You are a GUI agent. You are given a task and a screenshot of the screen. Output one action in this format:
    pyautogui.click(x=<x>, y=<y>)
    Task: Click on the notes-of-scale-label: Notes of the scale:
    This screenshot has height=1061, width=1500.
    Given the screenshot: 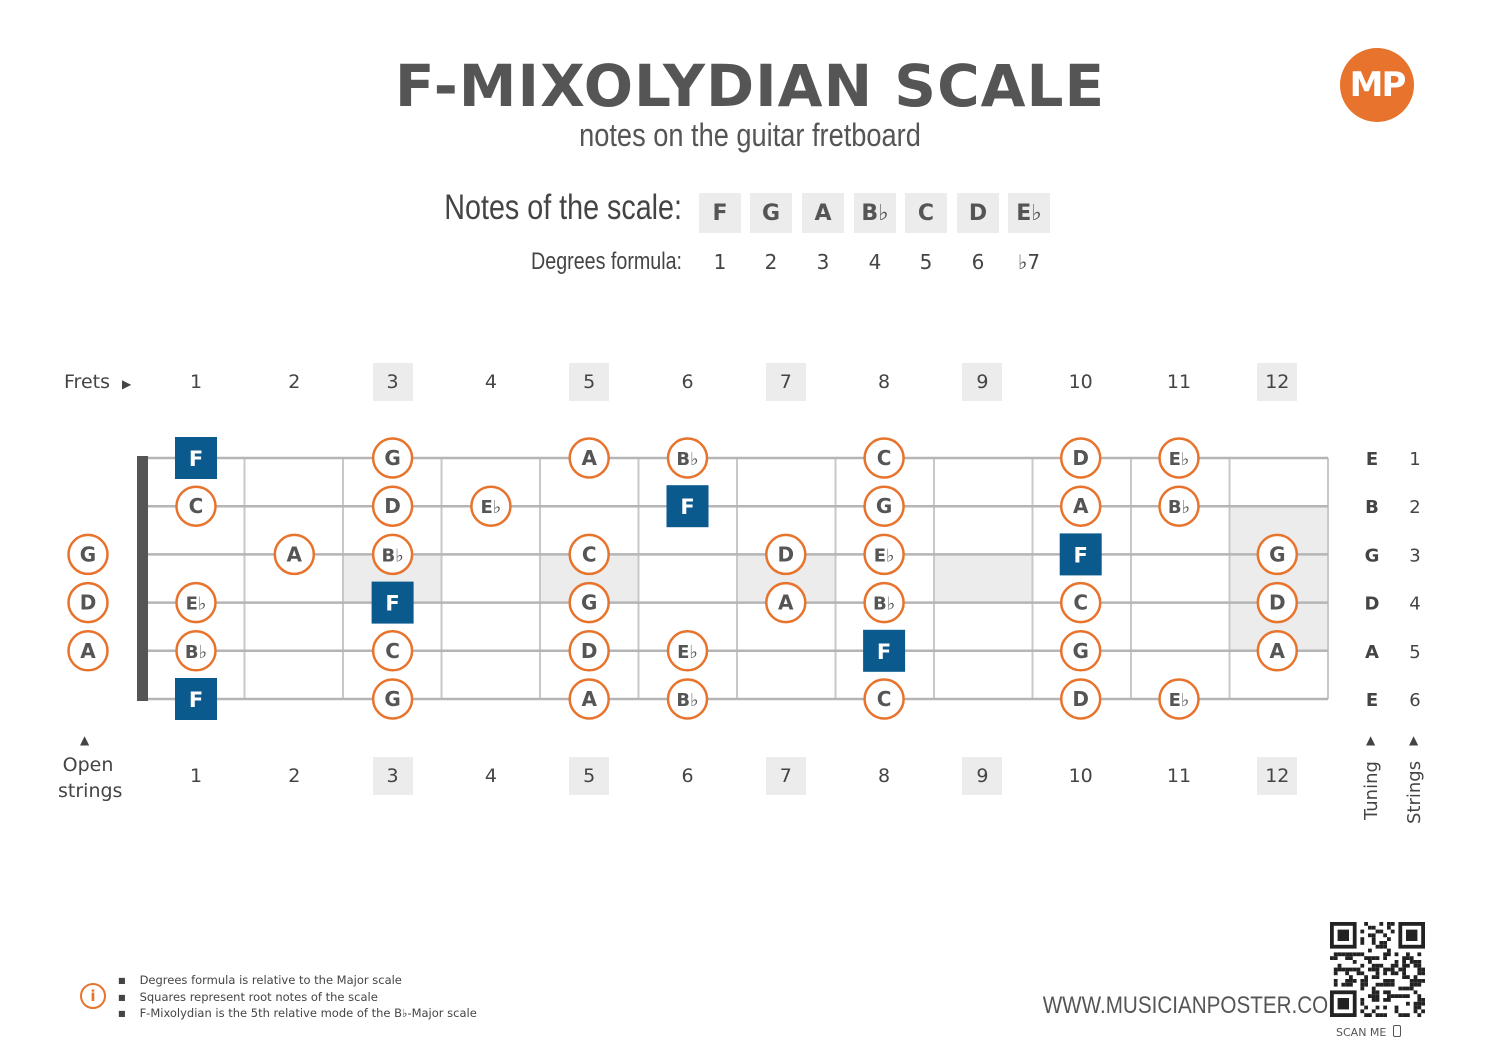 What is the action you would take?
    pyautogui.click(x=563, y=207)
    